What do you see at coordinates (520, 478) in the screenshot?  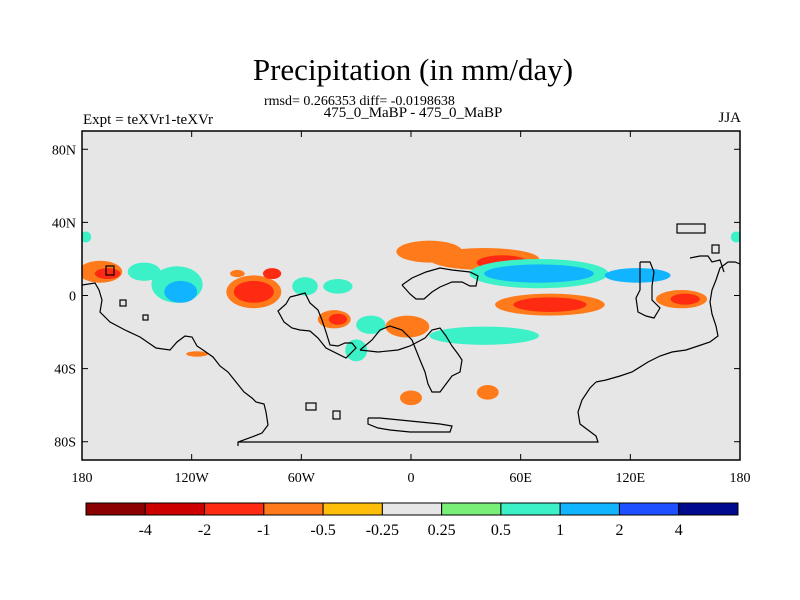 I see `x-tick-label: 60E` at bounding box center [520, 478].